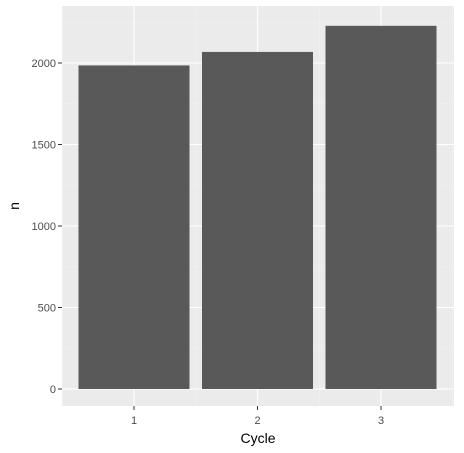 This screenshot has width=464, height=453. I want to click on x-axis-title: Cycle, so click(257, 438).